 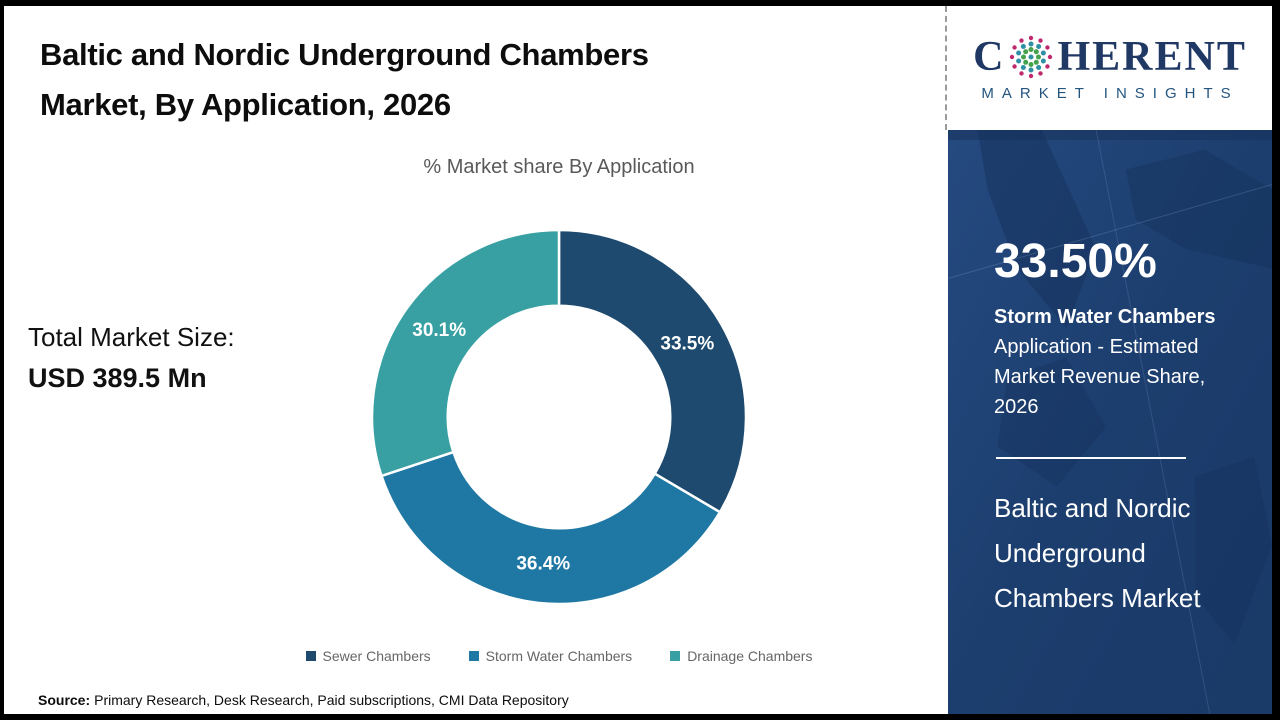 What do you see at coordinates (946, 68) in the screenshot?
I see `dashed-separator` at bounding box center [946, 68].